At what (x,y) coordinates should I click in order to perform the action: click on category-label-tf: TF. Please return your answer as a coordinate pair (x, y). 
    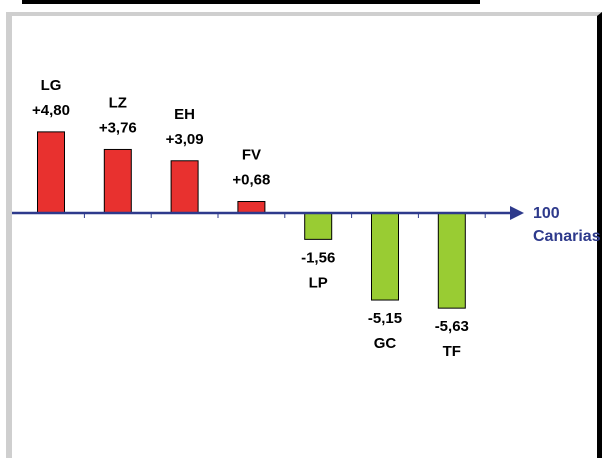
    Looking at the image, I should click on (452, 351).